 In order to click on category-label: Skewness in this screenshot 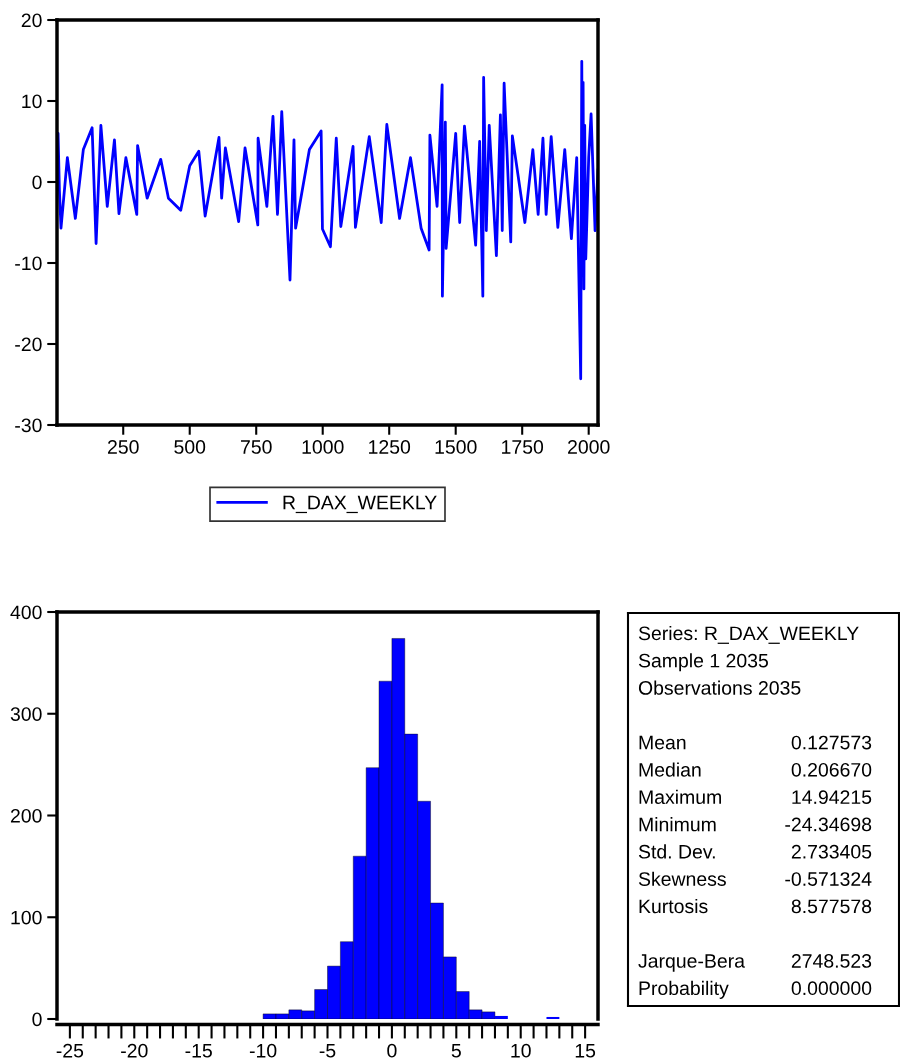, I will do `click(682, 878)`.